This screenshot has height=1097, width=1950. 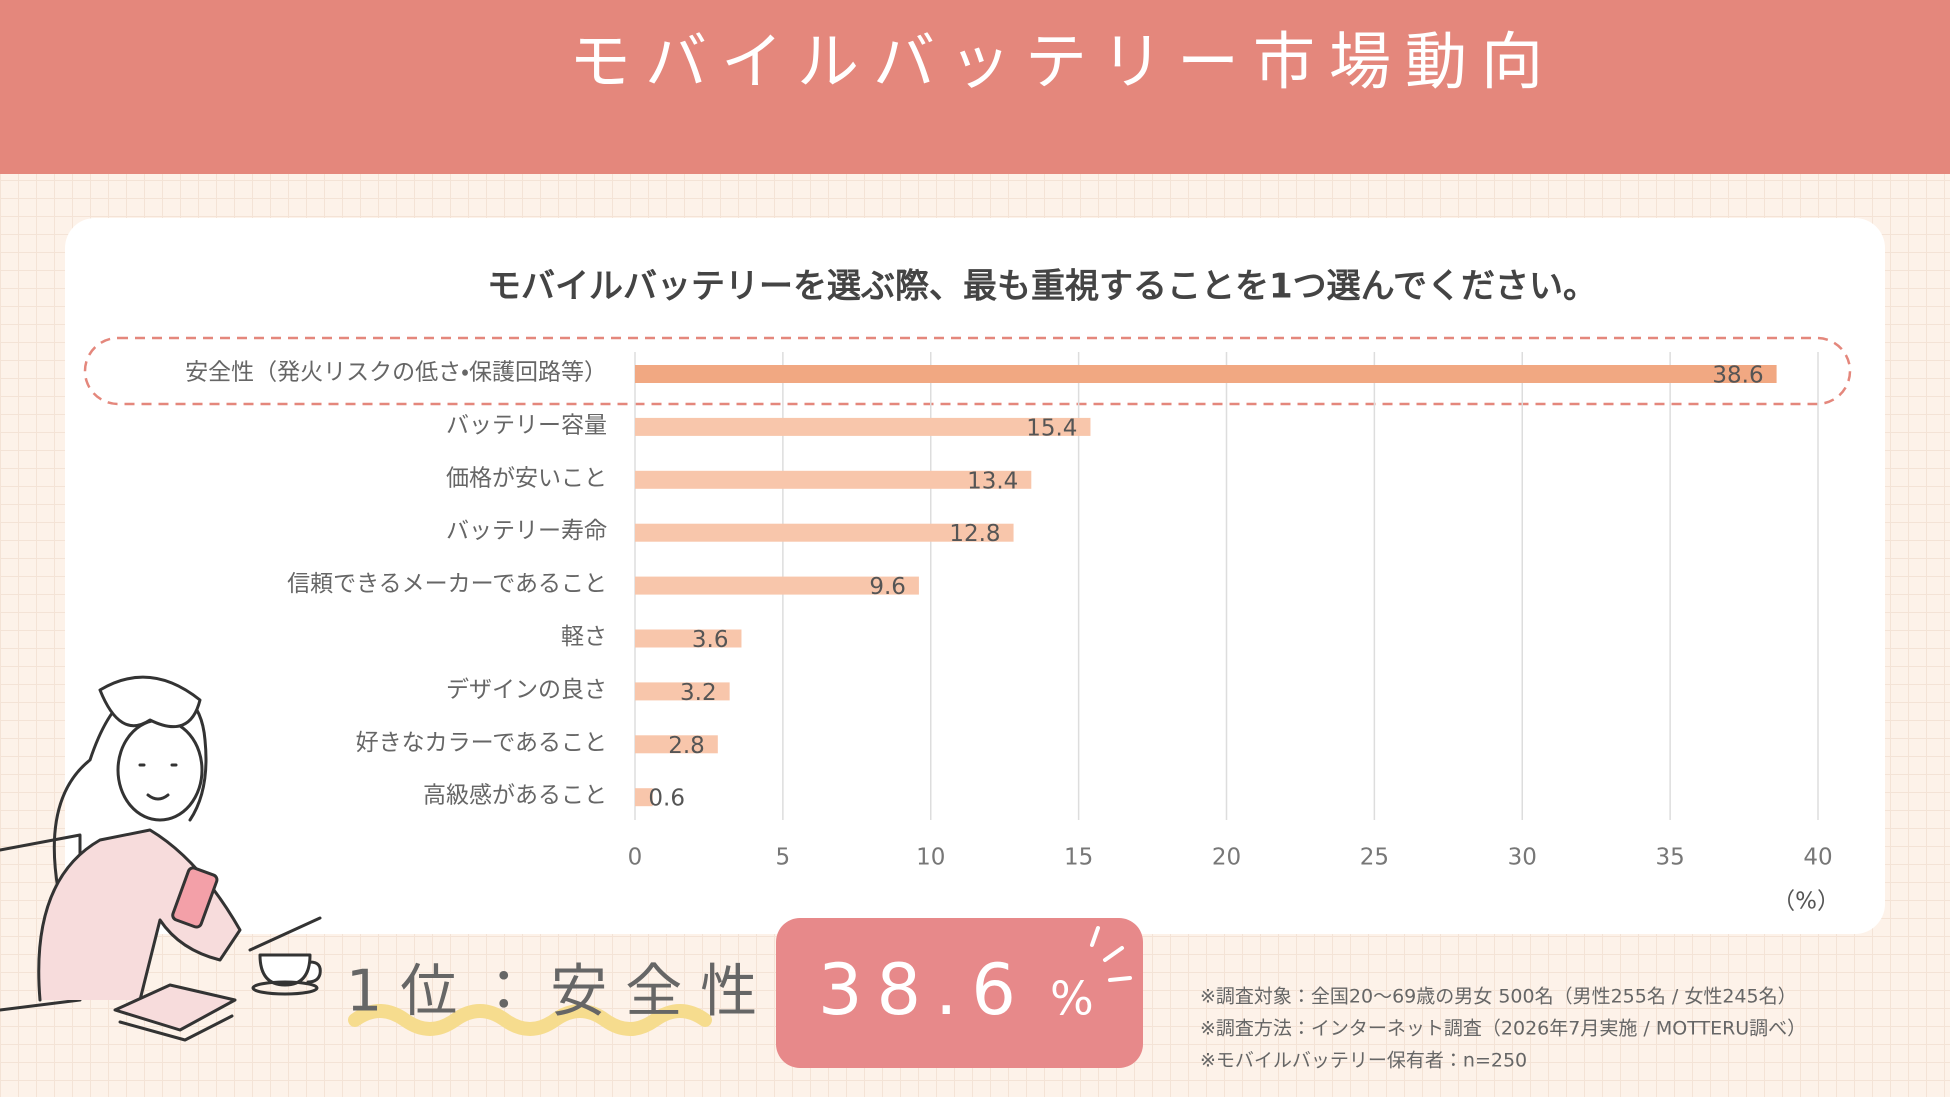 I want to click on result-box, so click(x=959, y=993).